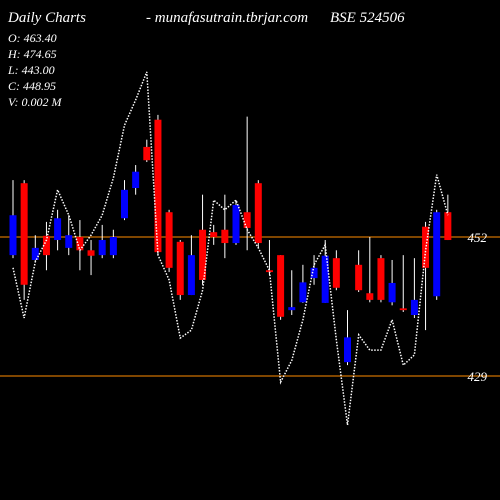  Describe the element at coordinates (32, 54) in the screenshot. I see `info-line: H: 474.65` at that location.